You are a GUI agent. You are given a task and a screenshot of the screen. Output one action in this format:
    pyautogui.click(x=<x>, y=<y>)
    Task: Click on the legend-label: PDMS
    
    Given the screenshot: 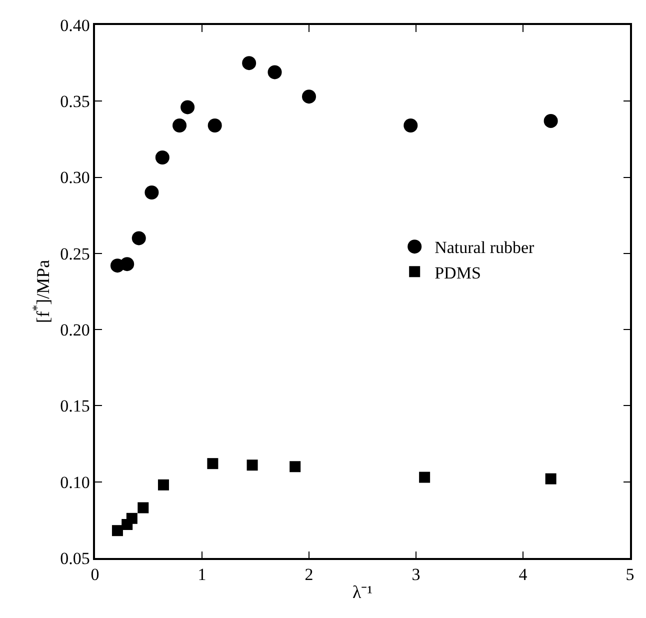 What is the action you would take?
    pyautogui.click(x=457, y=272)
    